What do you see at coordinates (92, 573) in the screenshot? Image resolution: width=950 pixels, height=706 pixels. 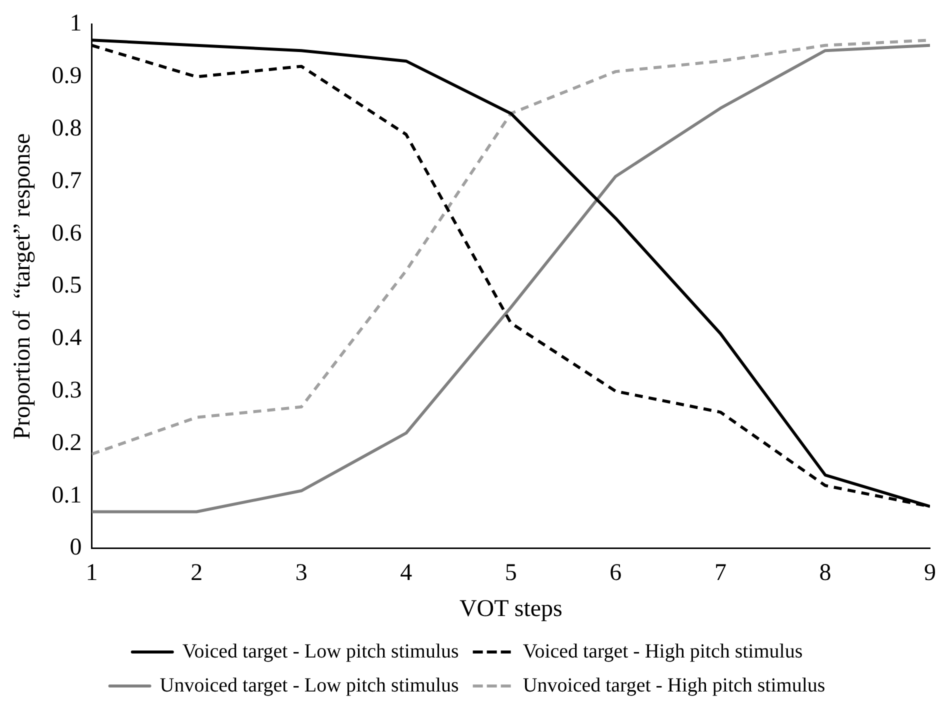 I see `x-tick-label: 1` at bounding box center [92, 573].